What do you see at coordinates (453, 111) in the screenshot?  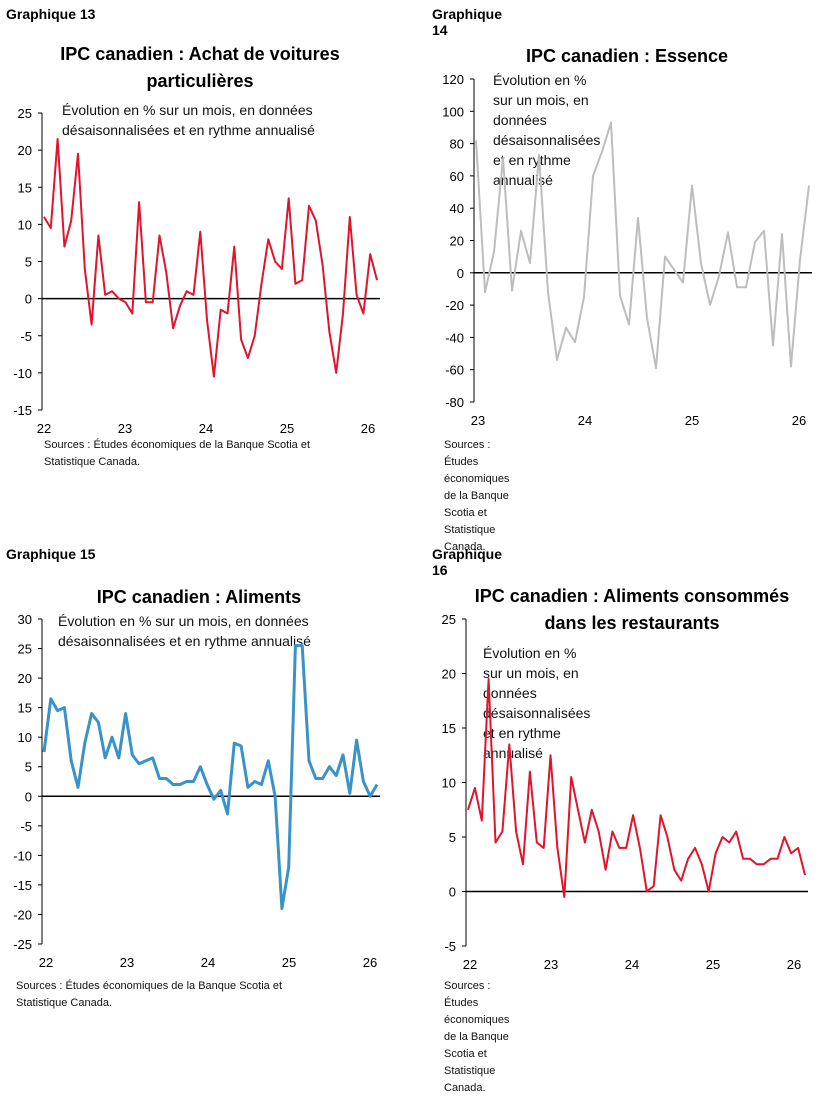 I see `y-tick-label: 100` at bounding box center [453, 111].